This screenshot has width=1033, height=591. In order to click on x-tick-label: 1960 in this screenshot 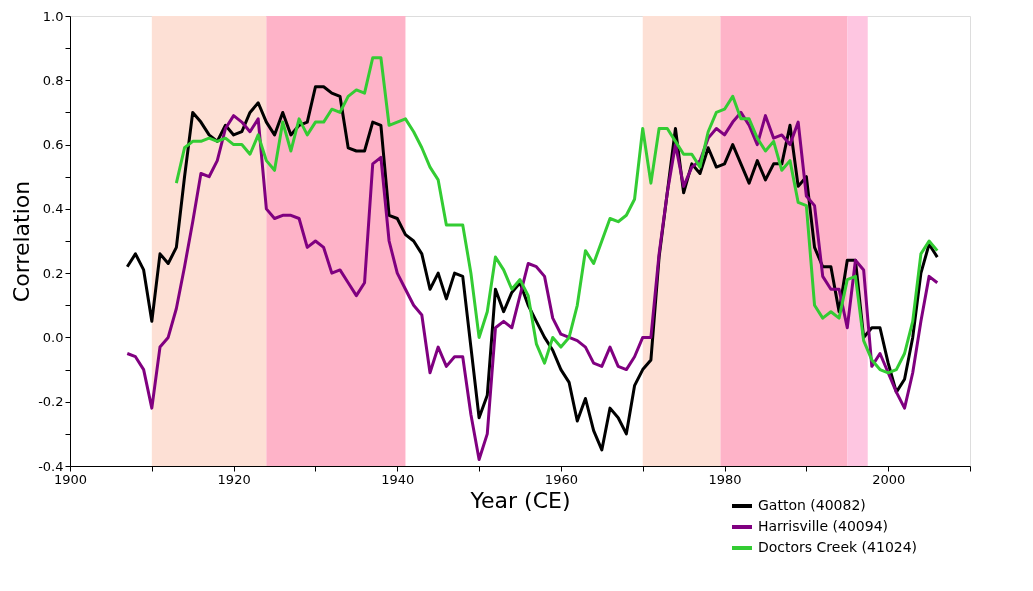, I will do `click(561, 479)`.